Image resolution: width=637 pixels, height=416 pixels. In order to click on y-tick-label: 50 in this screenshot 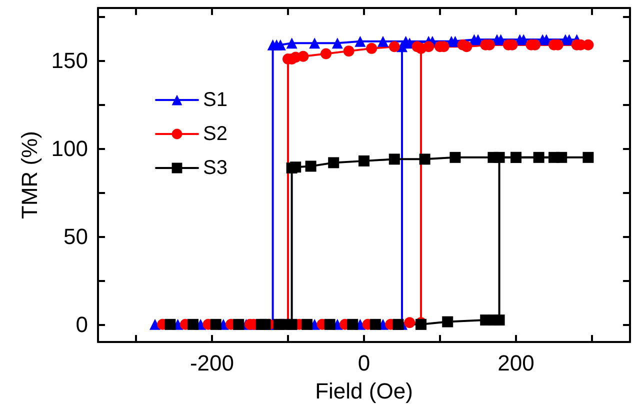, I will do `click(76, 237)`.